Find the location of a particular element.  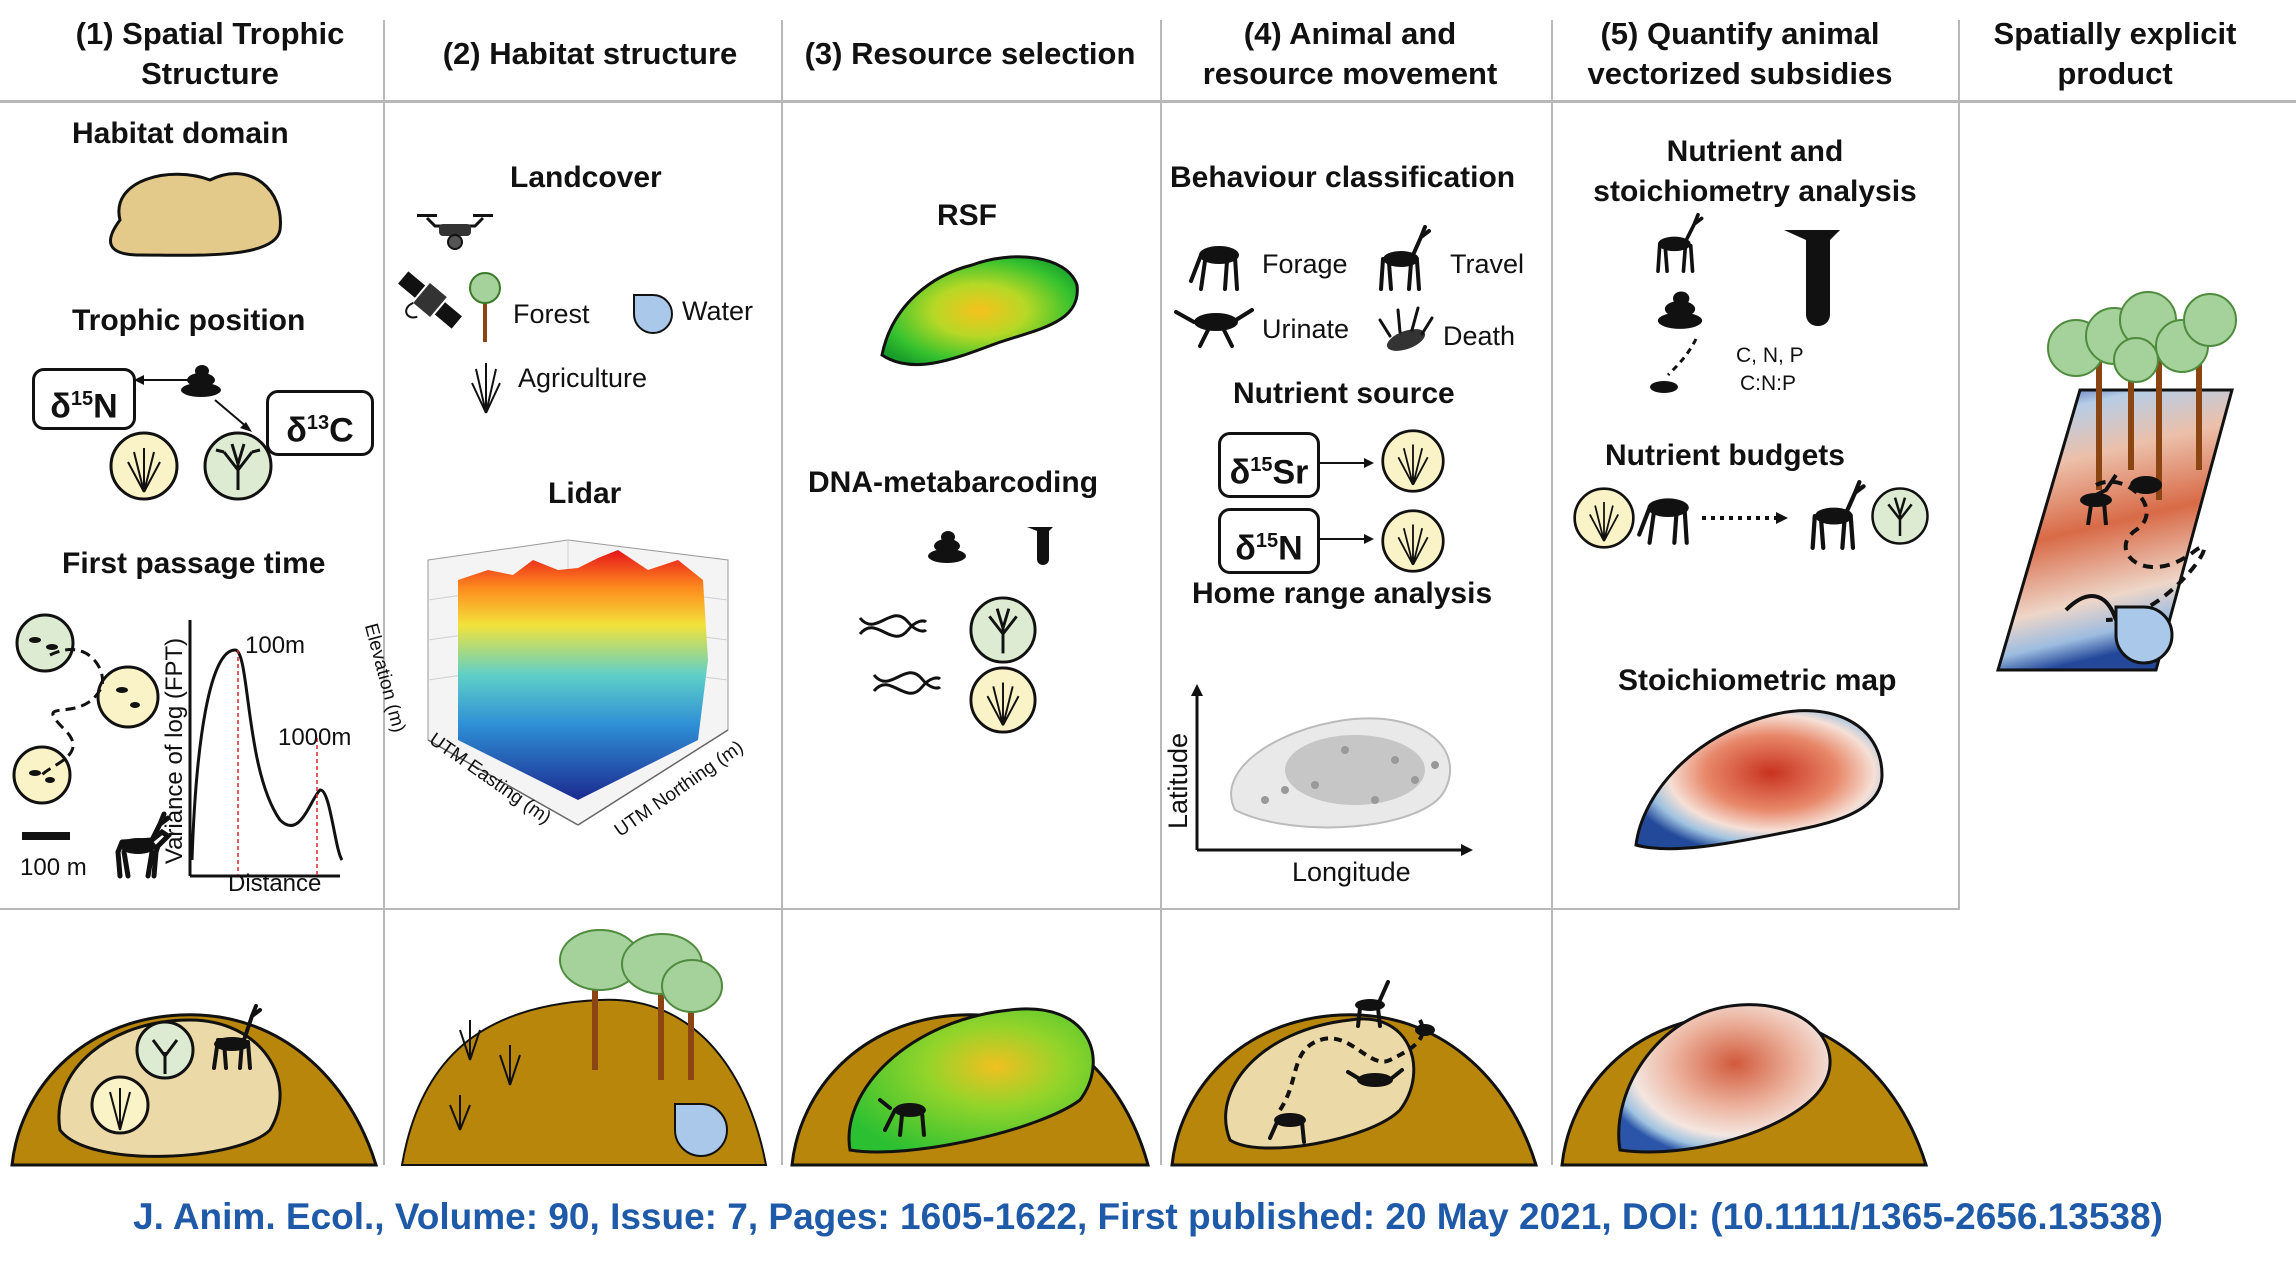

death-deer-icon is located at coordinates (1406, 328).